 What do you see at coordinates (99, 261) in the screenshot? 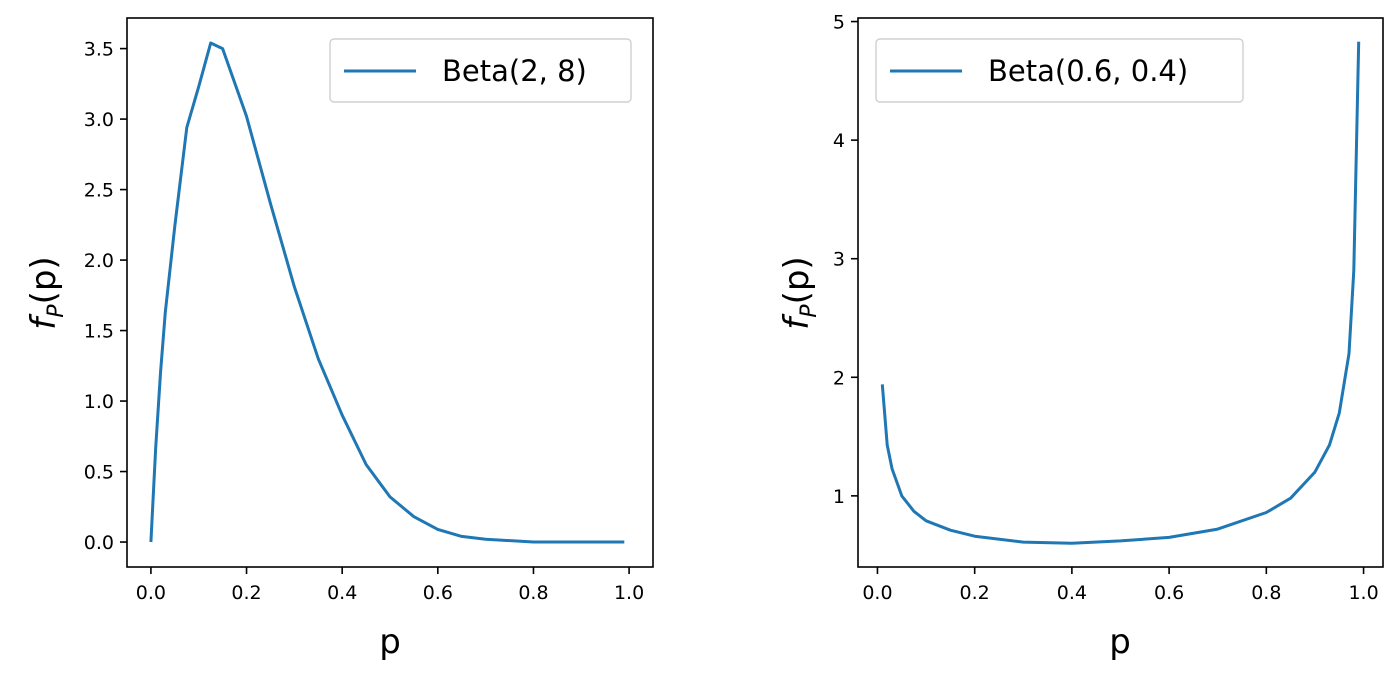
I see `y-tick-label: 2.0` at bounding box center [99, 261].